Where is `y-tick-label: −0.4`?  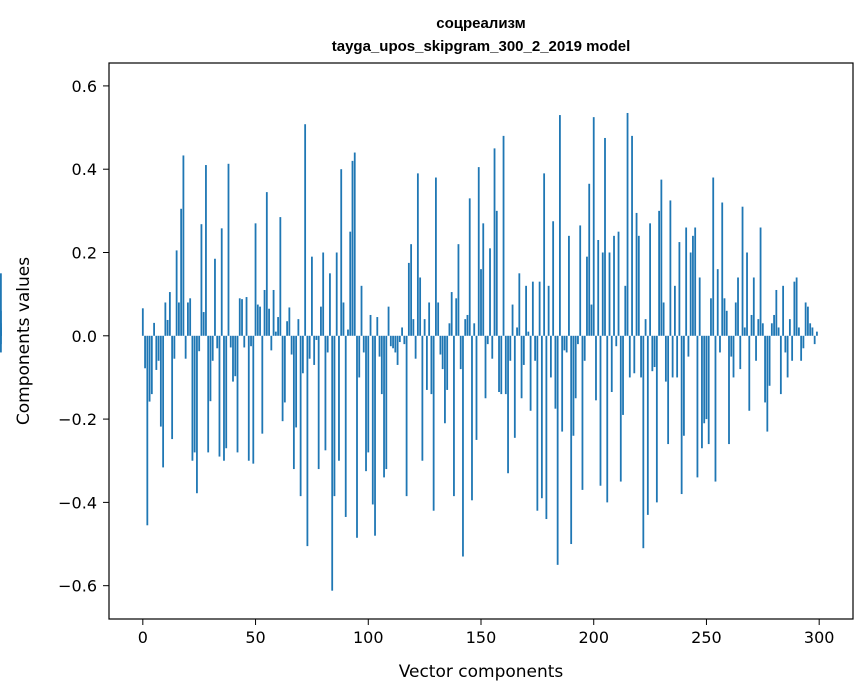
y-tick-label: −0.4 is located at coordinates (77, 502).